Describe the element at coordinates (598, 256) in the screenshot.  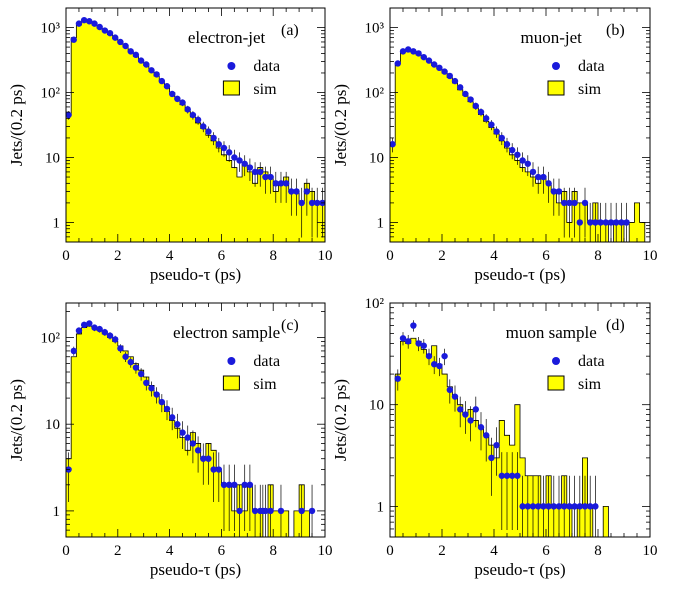
I see `x-tick-label: 8` at that location.